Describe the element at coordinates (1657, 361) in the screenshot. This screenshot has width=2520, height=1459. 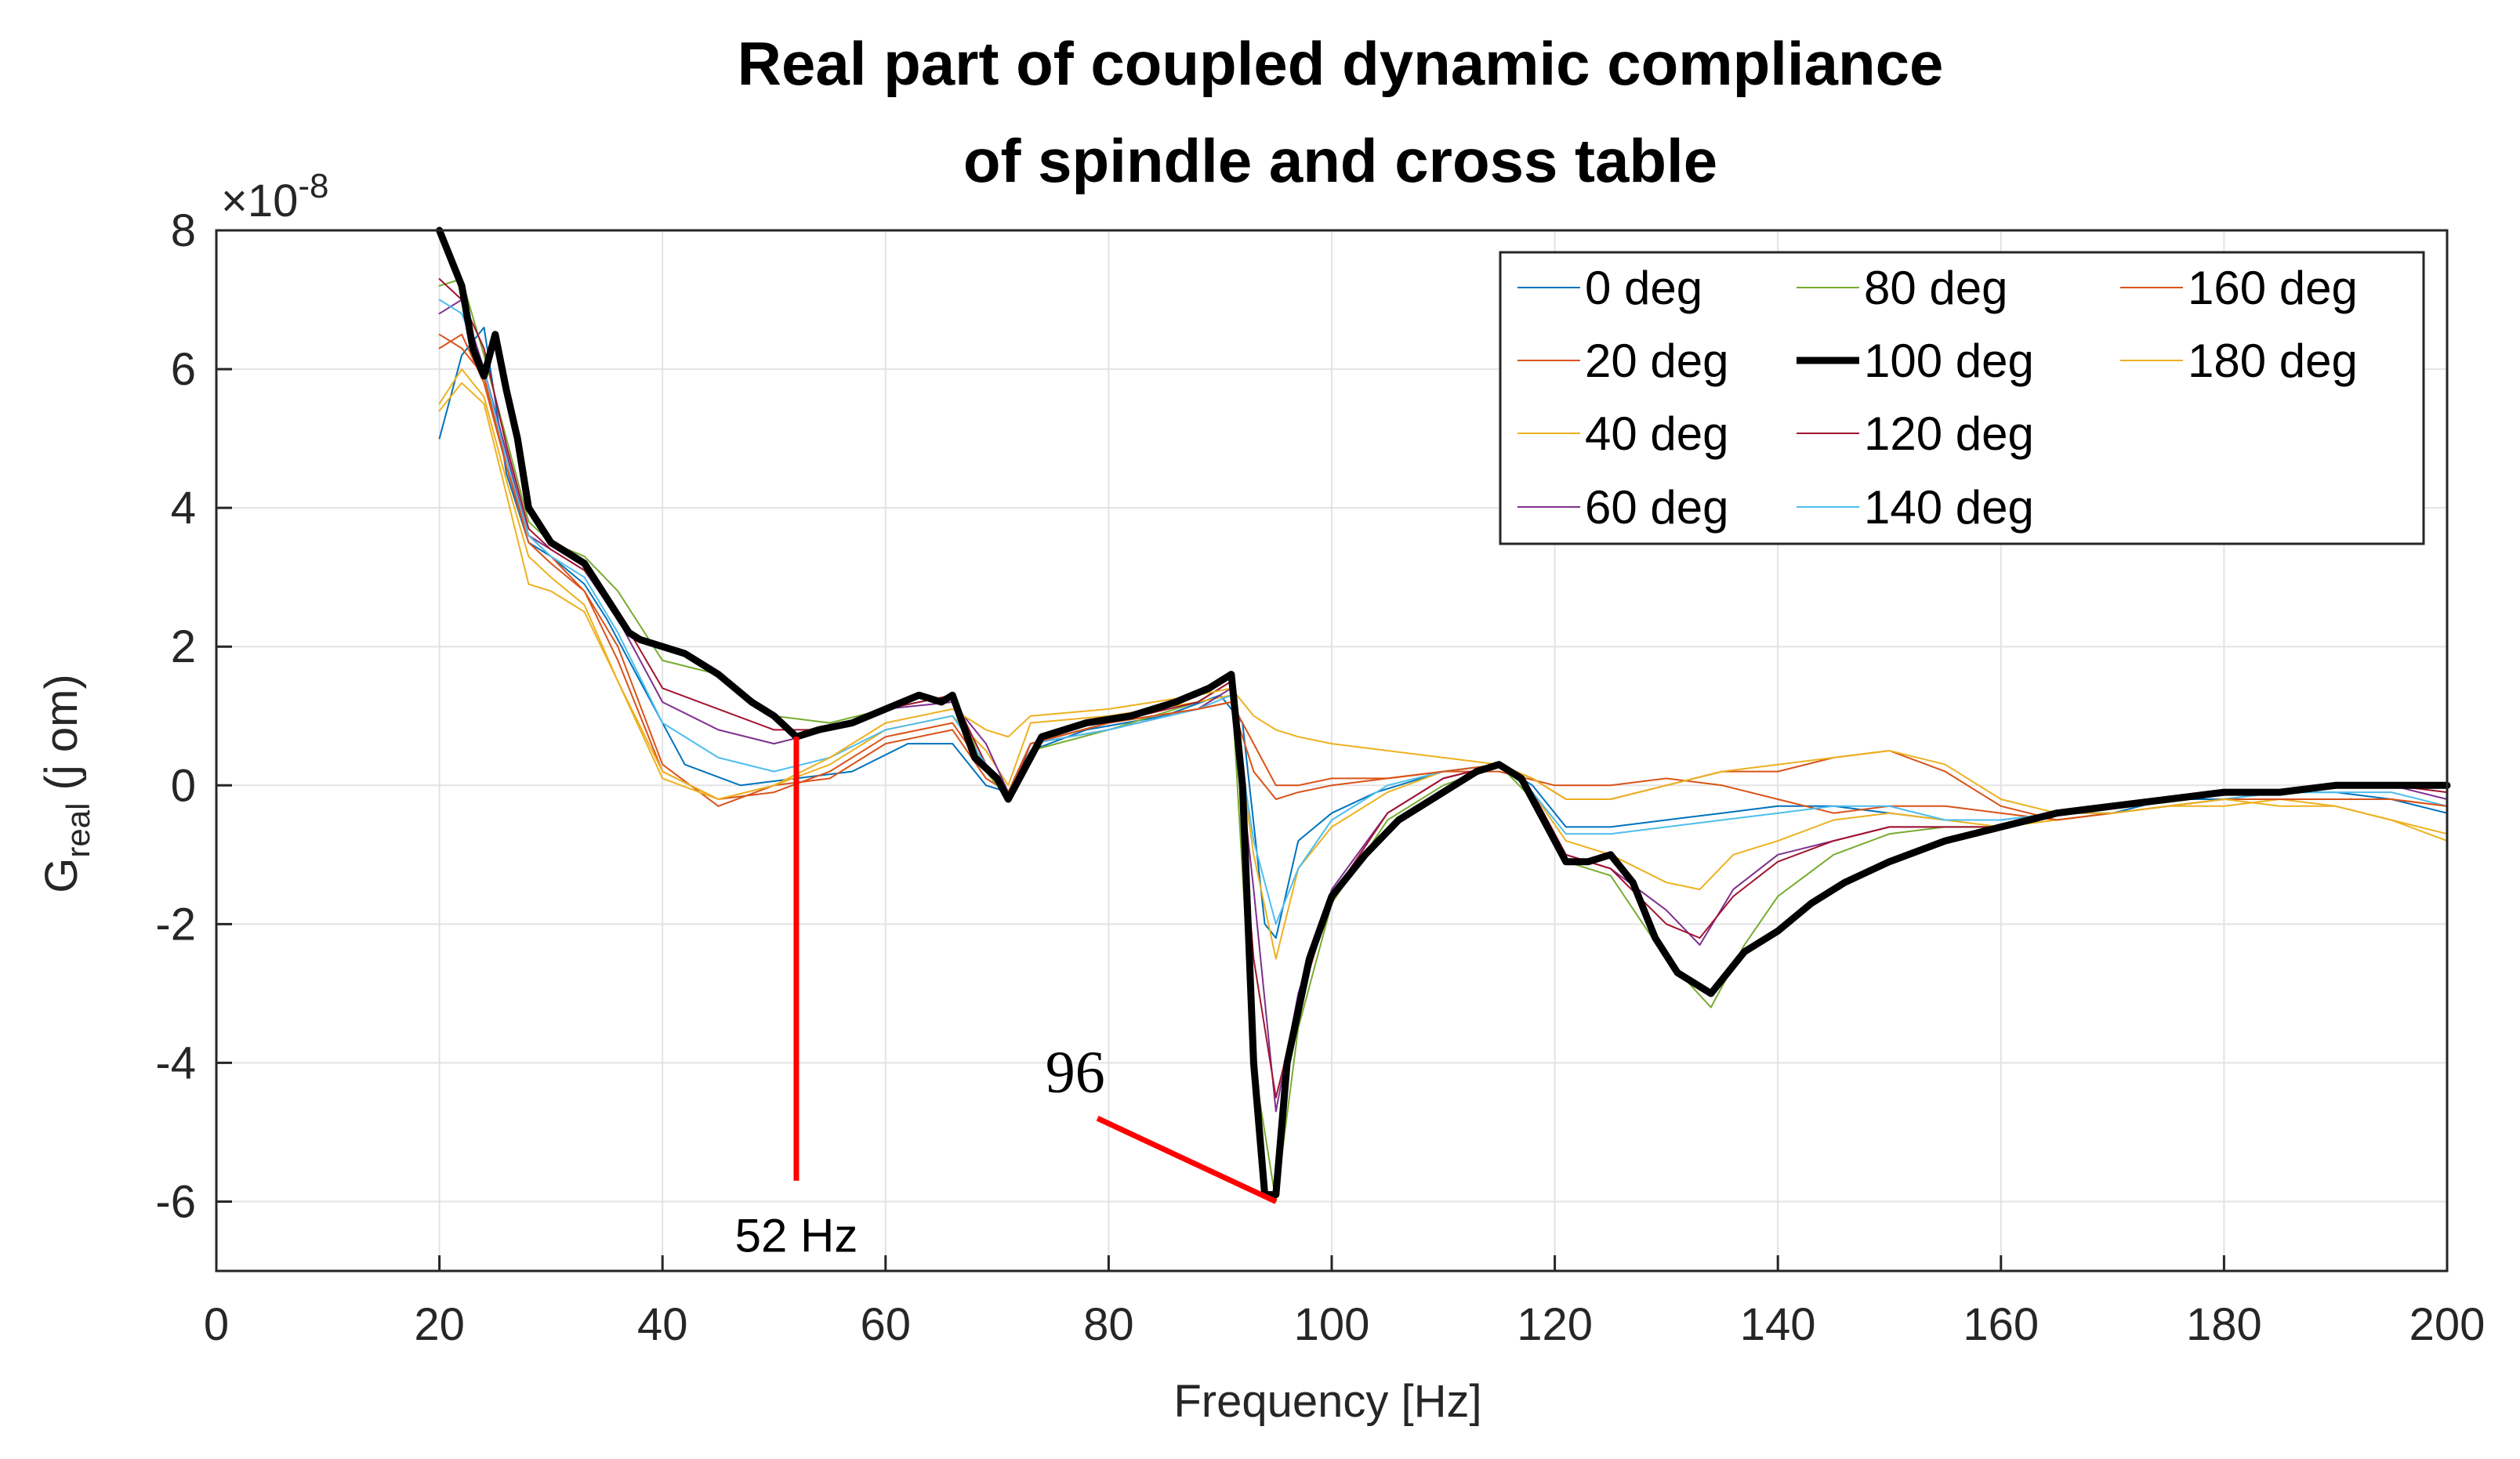
I see `legend-label: 20 deg` at that location.